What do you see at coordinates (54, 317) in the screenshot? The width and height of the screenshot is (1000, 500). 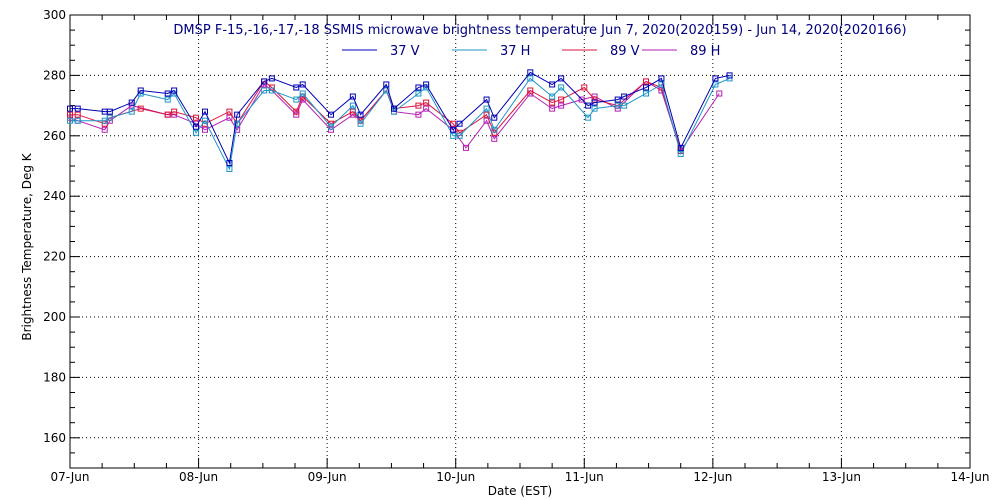 I see `y-tick-label: 200` at bounding box center [54, 317].